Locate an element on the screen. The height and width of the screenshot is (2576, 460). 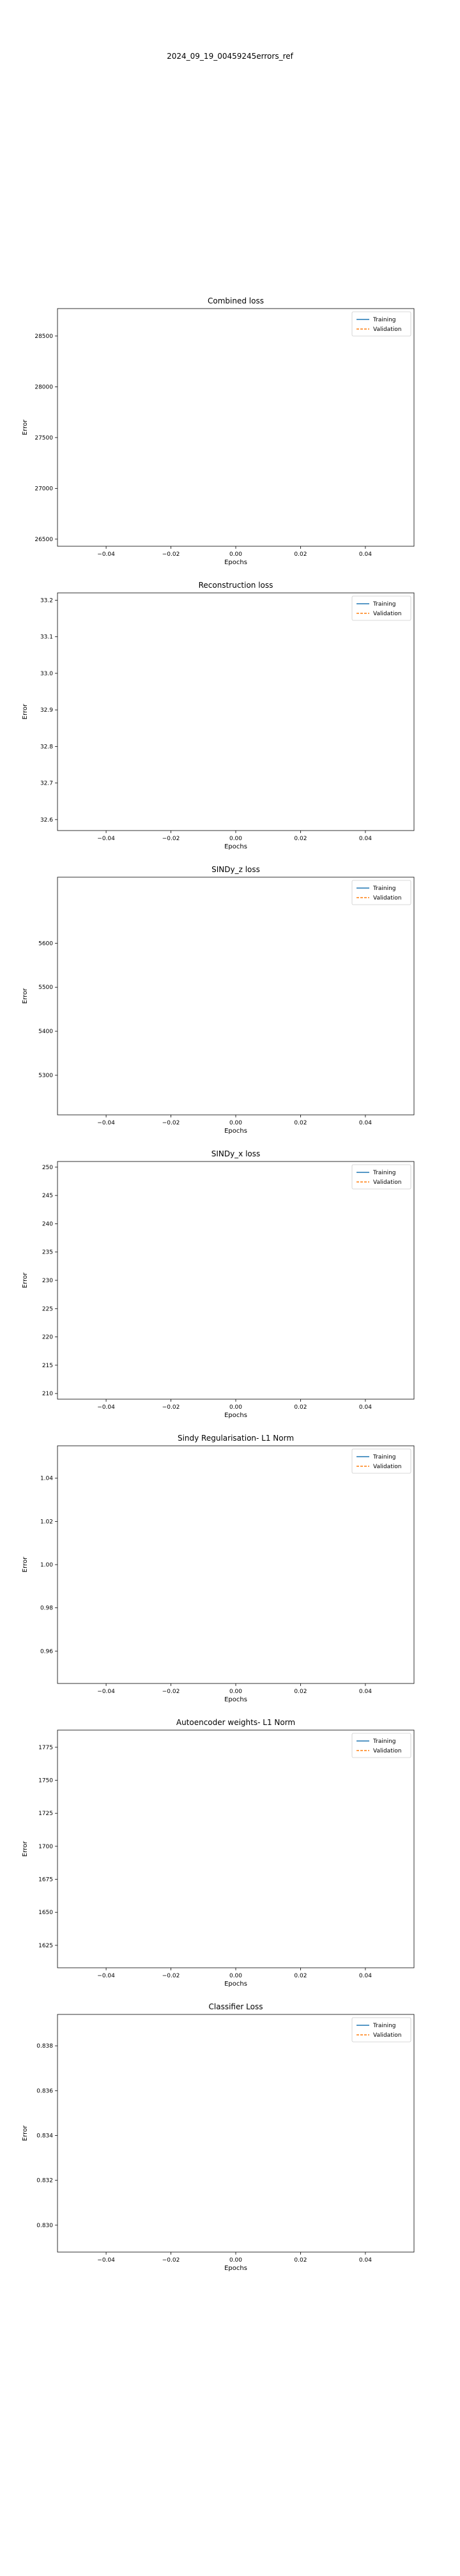
y-tick-label: 245 is located at coordinates (47, 1196).